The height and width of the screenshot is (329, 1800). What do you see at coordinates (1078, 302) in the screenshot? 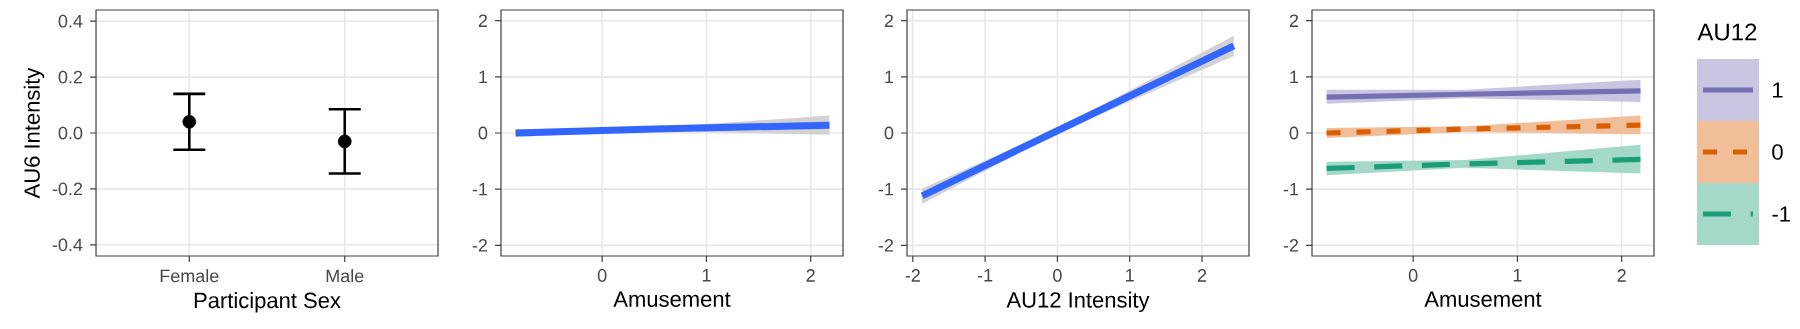
I see `x-axis-title: AU12 Intensity` at bounding box center [1078, 302].